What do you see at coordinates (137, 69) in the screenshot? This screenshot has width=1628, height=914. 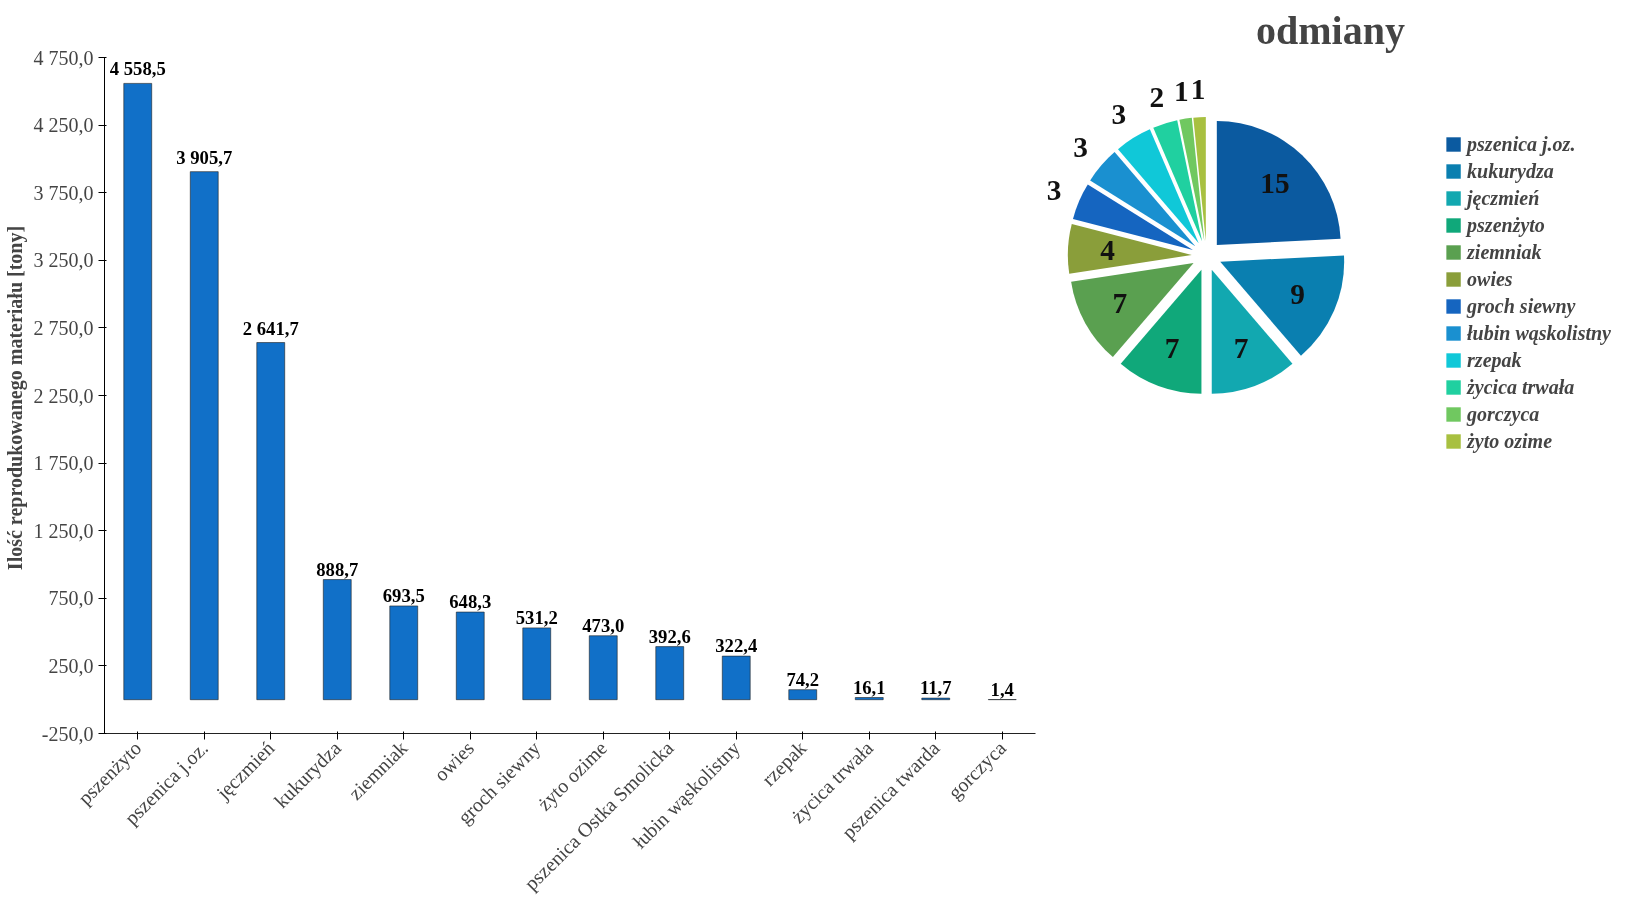 I see `data-label: 4 558,5` at bounding box center [137, 69].